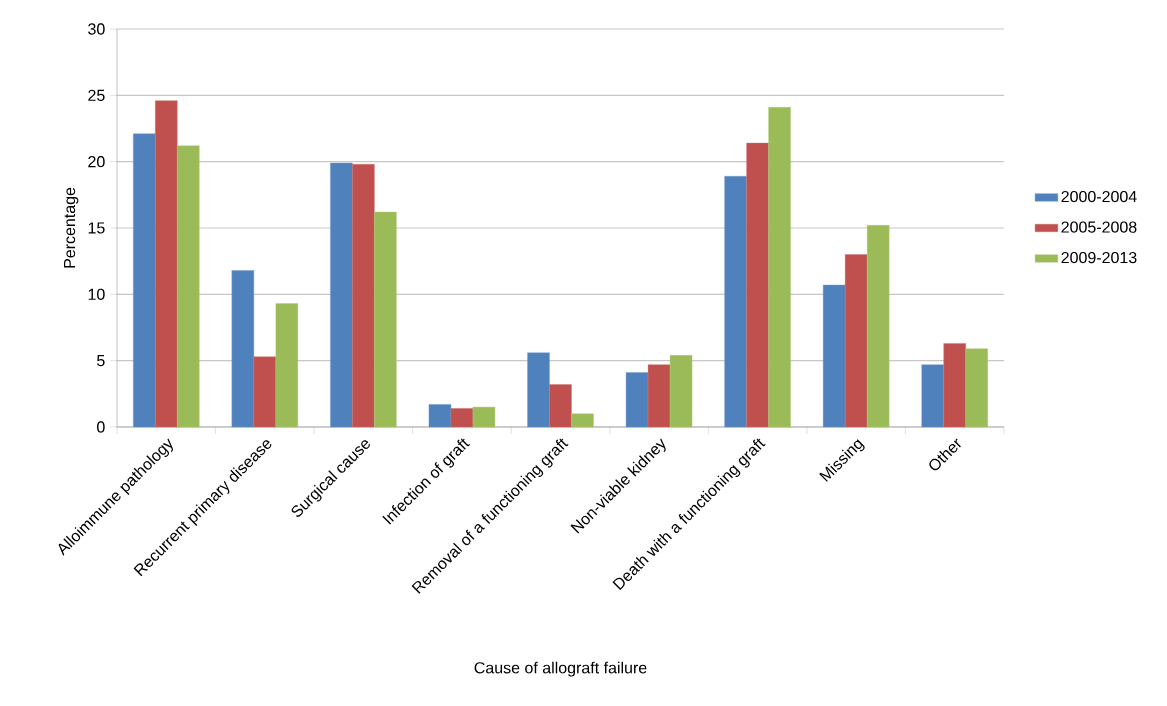 The width and height of the screenshot is (1167, 706). What do you see at coordinates (101, 361) in the screenshot?
I see `y-tick-label: 5` at bounding box center [101, 361].